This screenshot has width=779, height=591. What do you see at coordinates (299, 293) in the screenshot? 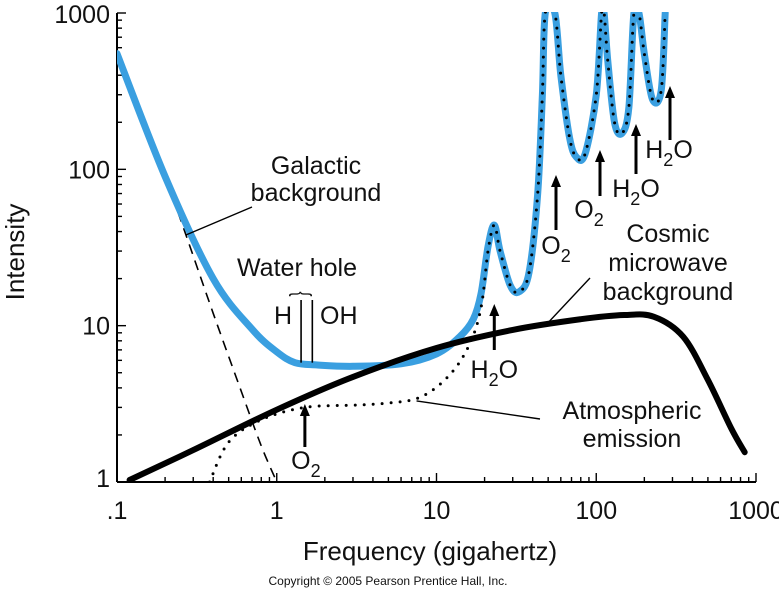
I see `water-hole-brace: }` at bounding box center [299, 293].